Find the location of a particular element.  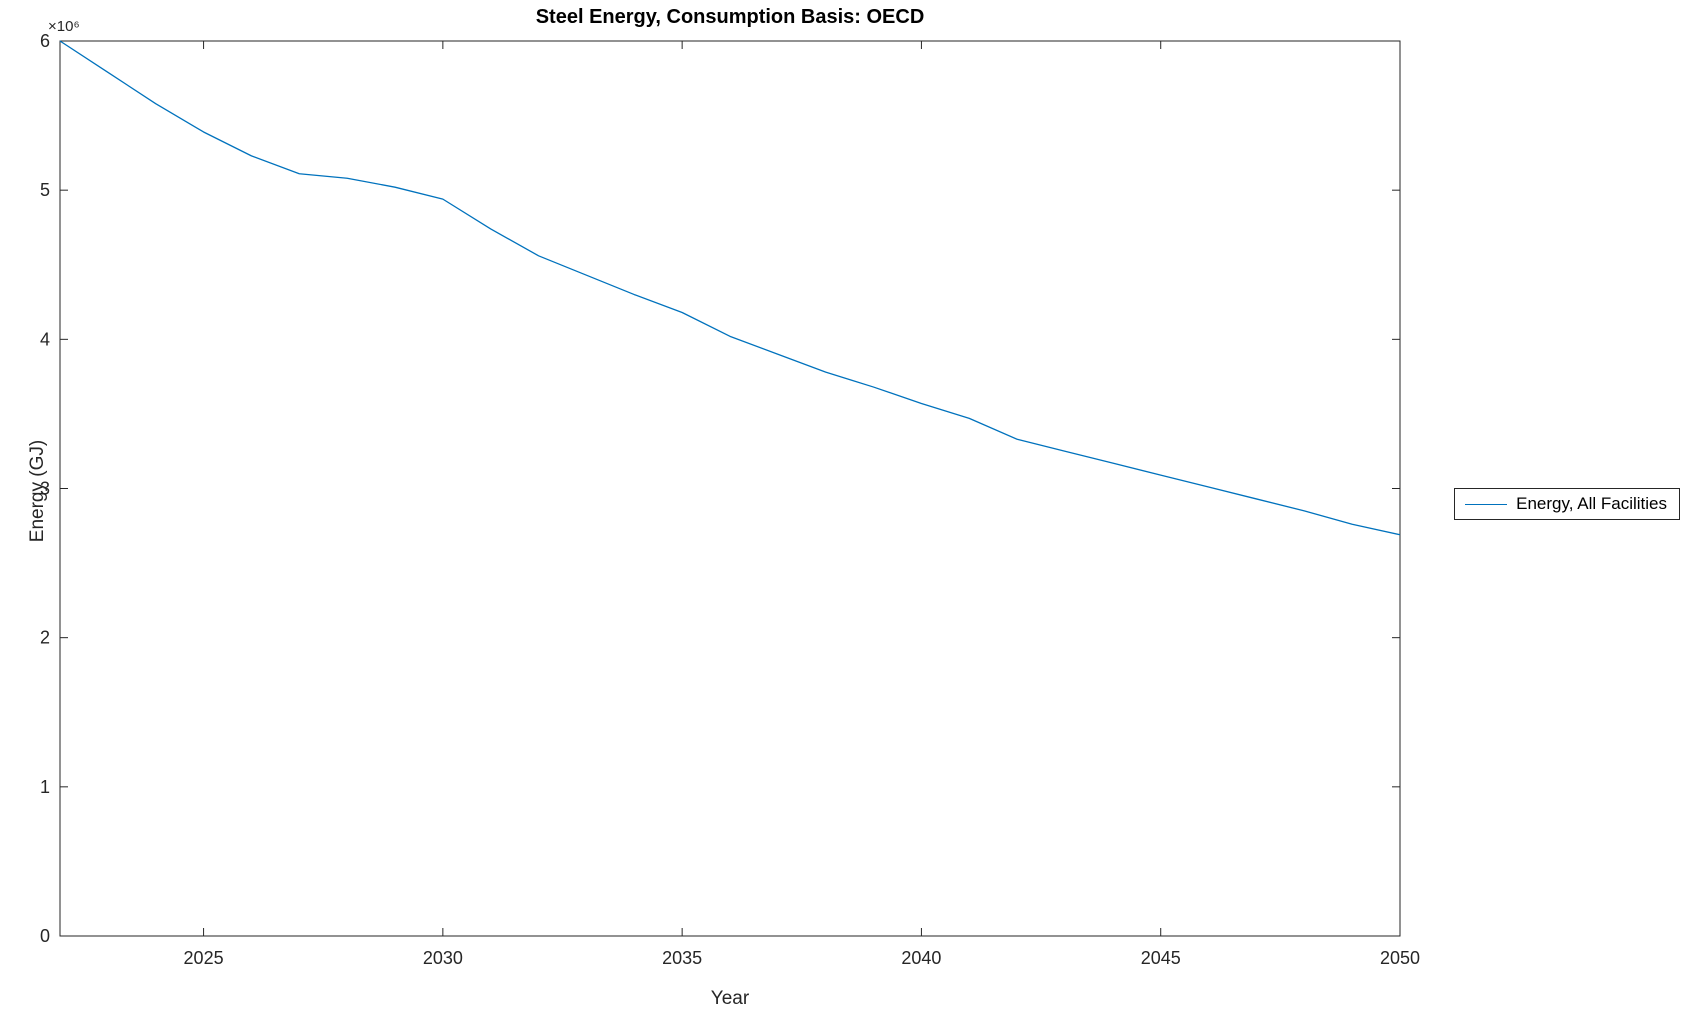

y-tick-label: 6 is located at coordinates (45, 41).